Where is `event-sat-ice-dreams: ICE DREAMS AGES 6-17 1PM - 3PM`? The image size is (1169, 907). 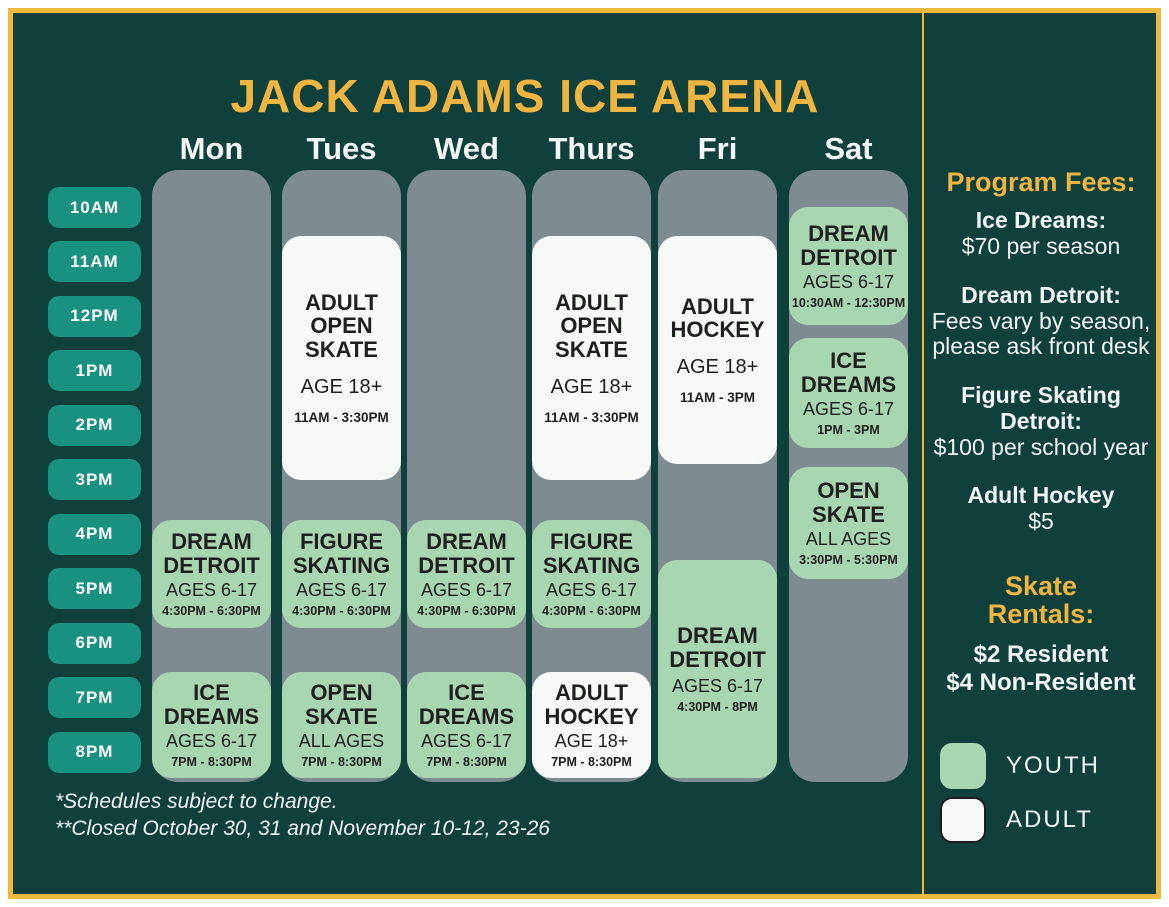 event-sat-ice-dreams: ICE DREAMS AGES 6-17 1PM - 3PM is located at coordinates (848, 393).